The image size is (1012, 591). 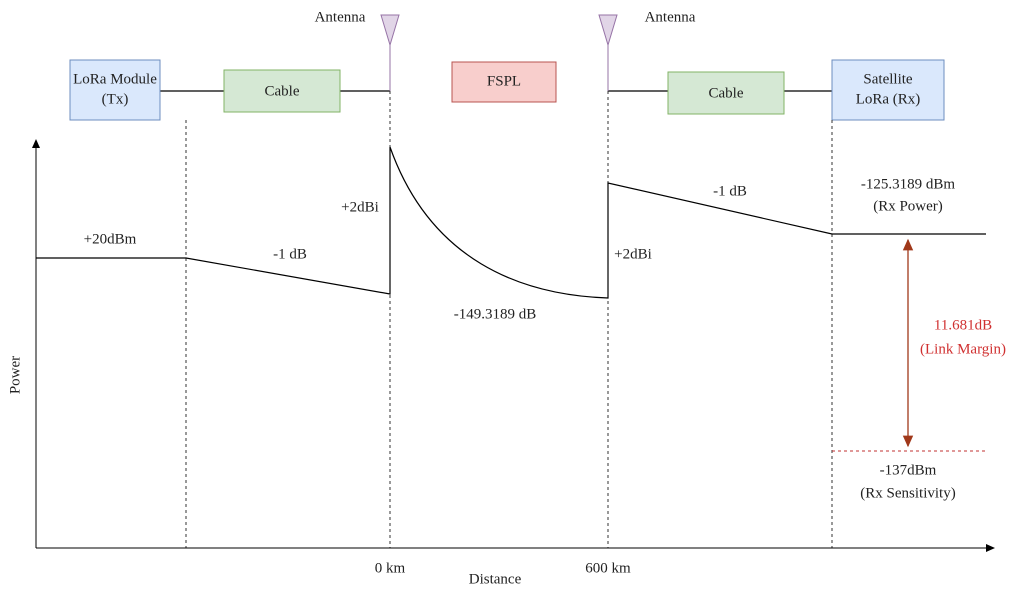 I want to click on rx-block, so click(x=888, y=90).